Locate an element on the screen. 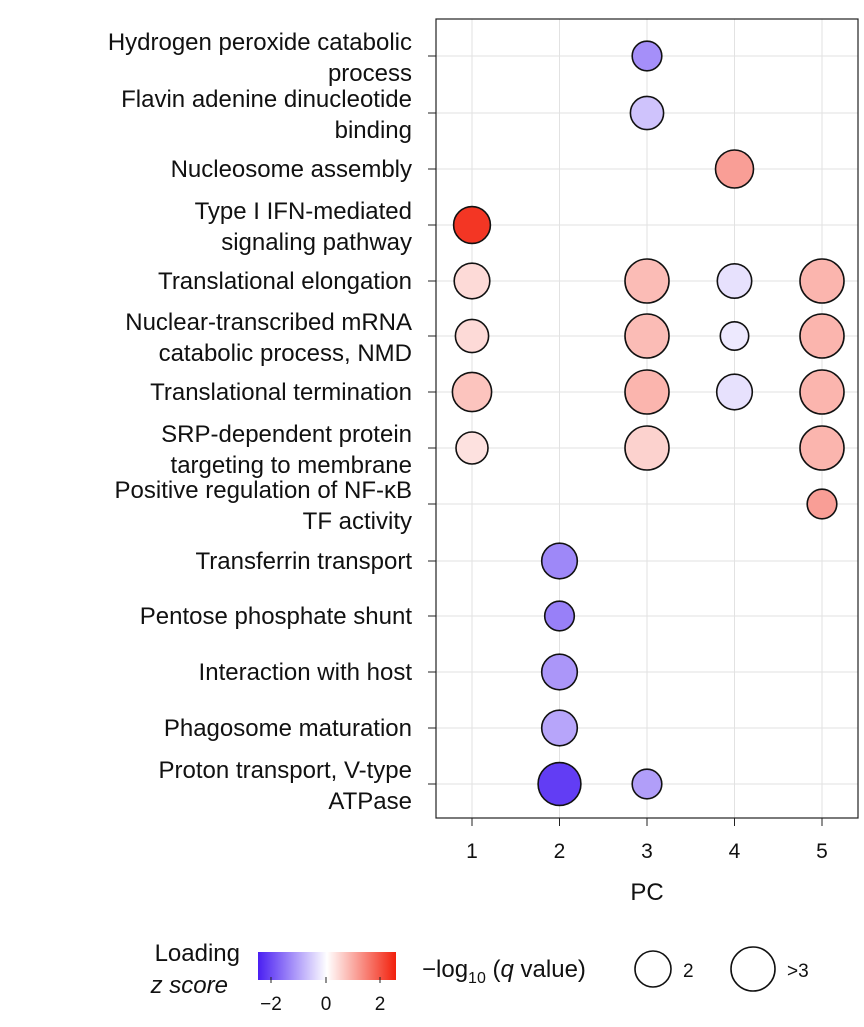 This screenshot has height=1027, width=864. x-tick-label: 4 is located at coordinates (735, 851).